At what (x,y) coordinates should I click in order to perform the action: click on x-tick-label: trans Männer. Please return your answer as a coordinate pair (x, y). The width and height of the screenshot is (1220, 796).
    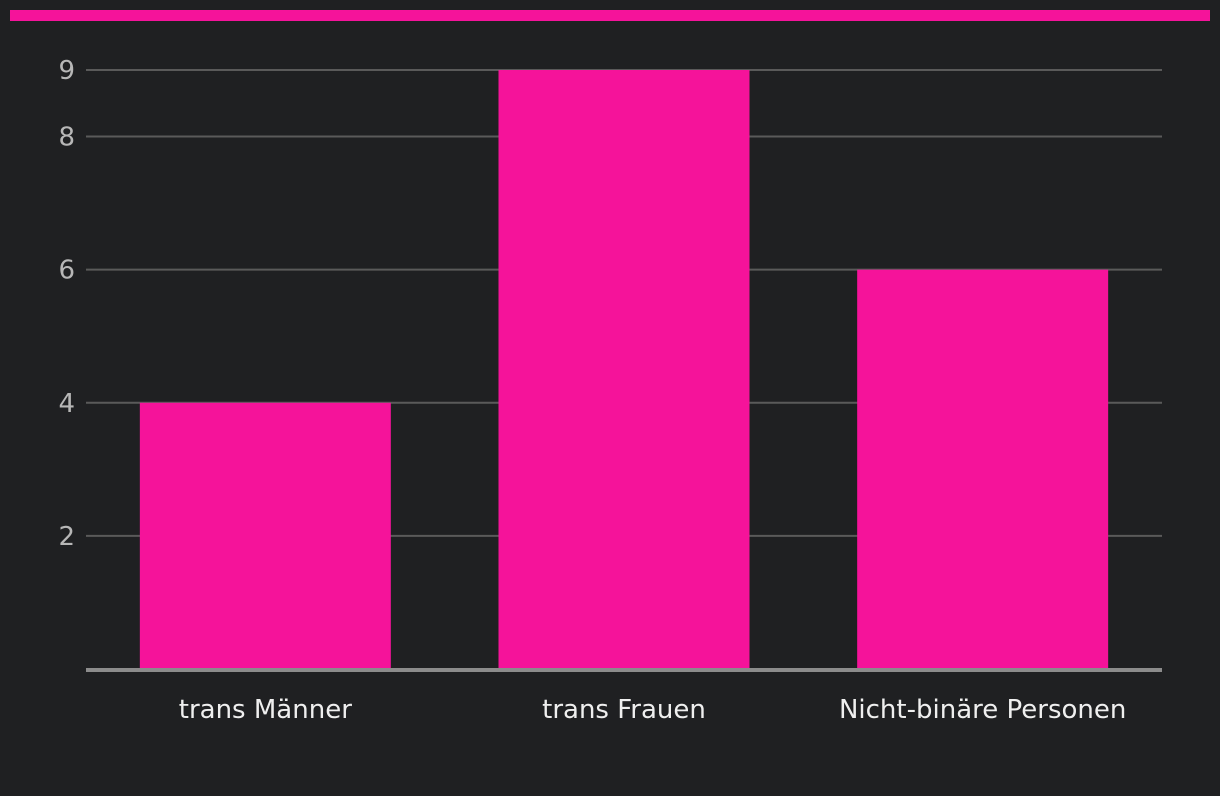
    Looking at the image, I should click on (265, 710).